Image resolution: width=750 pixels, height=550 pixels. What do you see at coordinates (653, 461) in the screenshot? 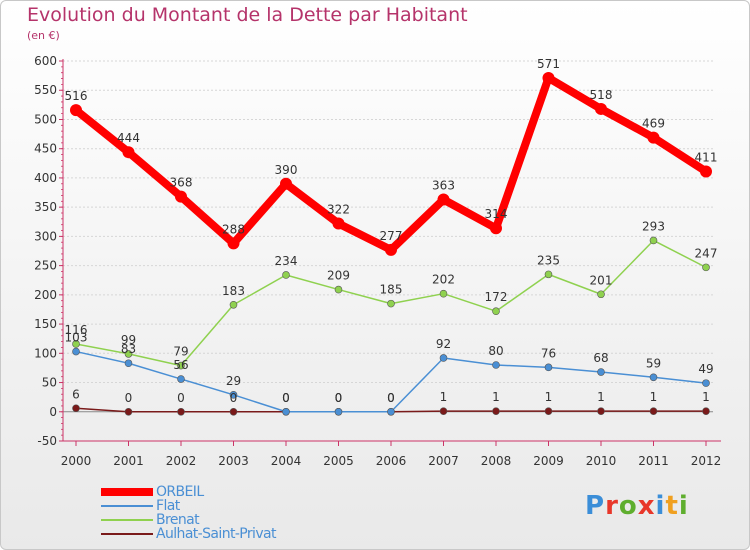
I see `x-tick-label: 2011` at bounding box center [653, 461].